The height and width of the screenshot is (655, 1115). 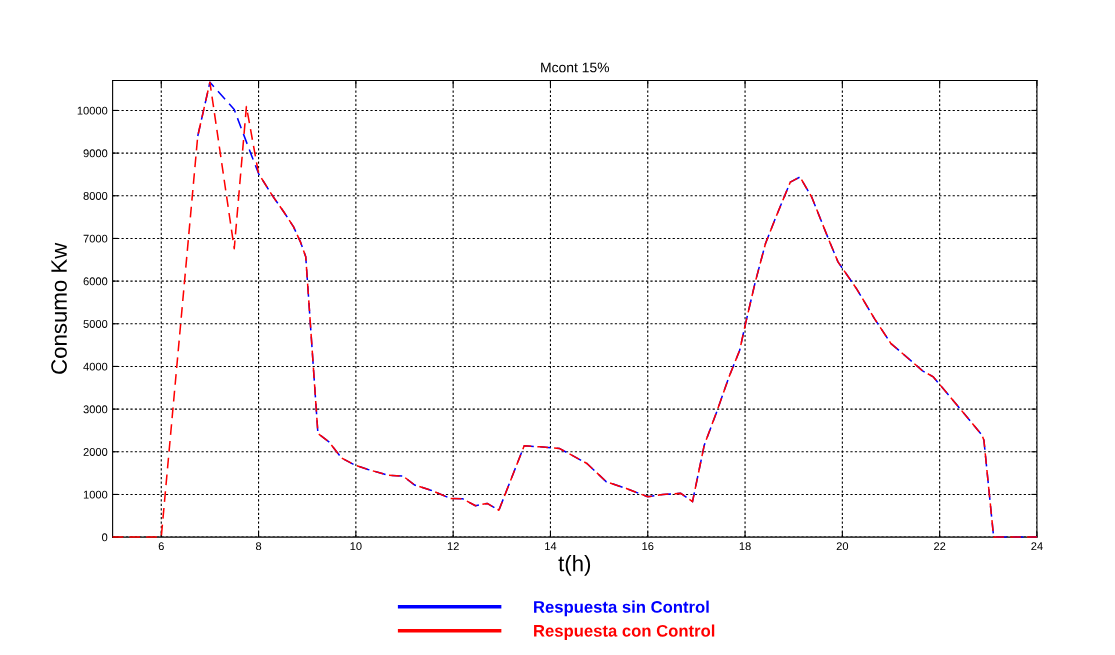 What do you see at coordinates (95, 409) in the screenshot?
I see `y-tick-label: 3000` at bounding box center [95, 409].